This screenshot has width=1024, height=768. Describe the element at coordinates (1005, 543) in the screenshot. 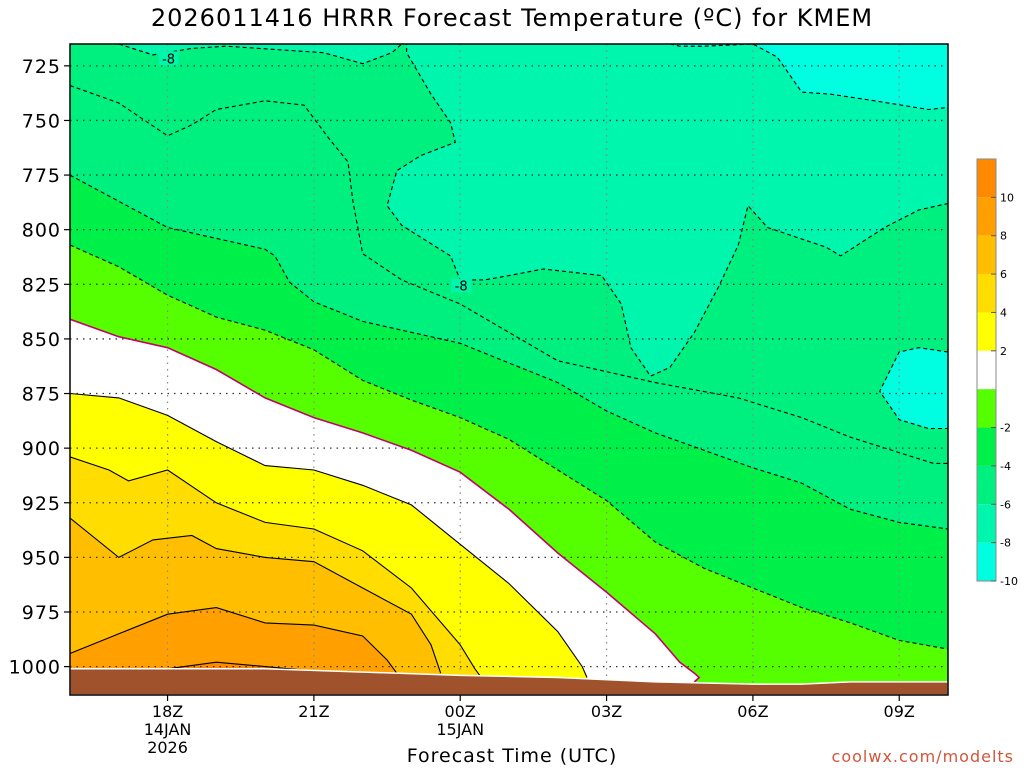

I see `colorbar-tick-label: -8` at that location.